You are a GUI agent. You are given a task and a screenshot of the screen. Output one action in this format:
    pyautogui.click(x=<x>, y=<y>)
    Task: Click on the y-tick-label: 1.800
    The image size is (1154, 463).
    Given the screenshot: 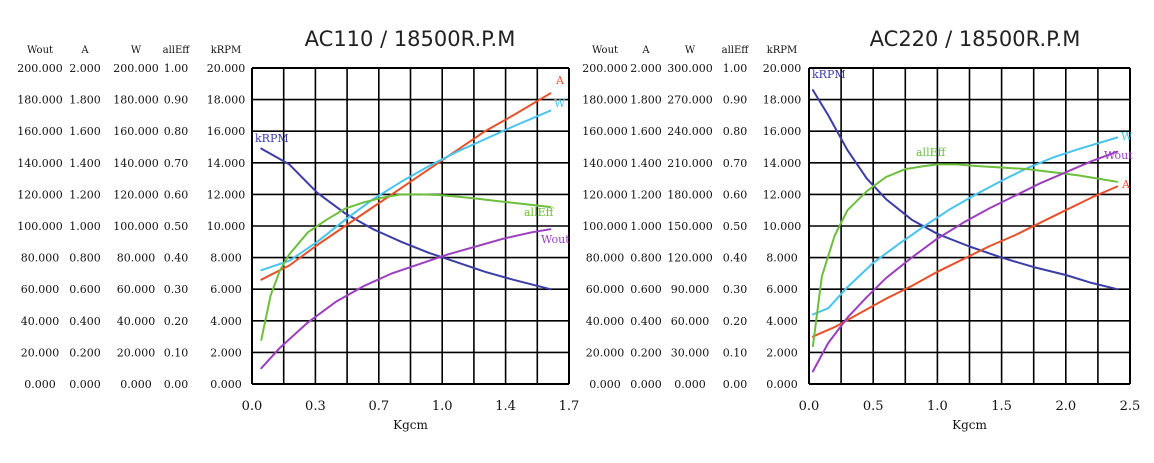 What is the action you would take?
    pyautogui.click(x=646, y=100)
    